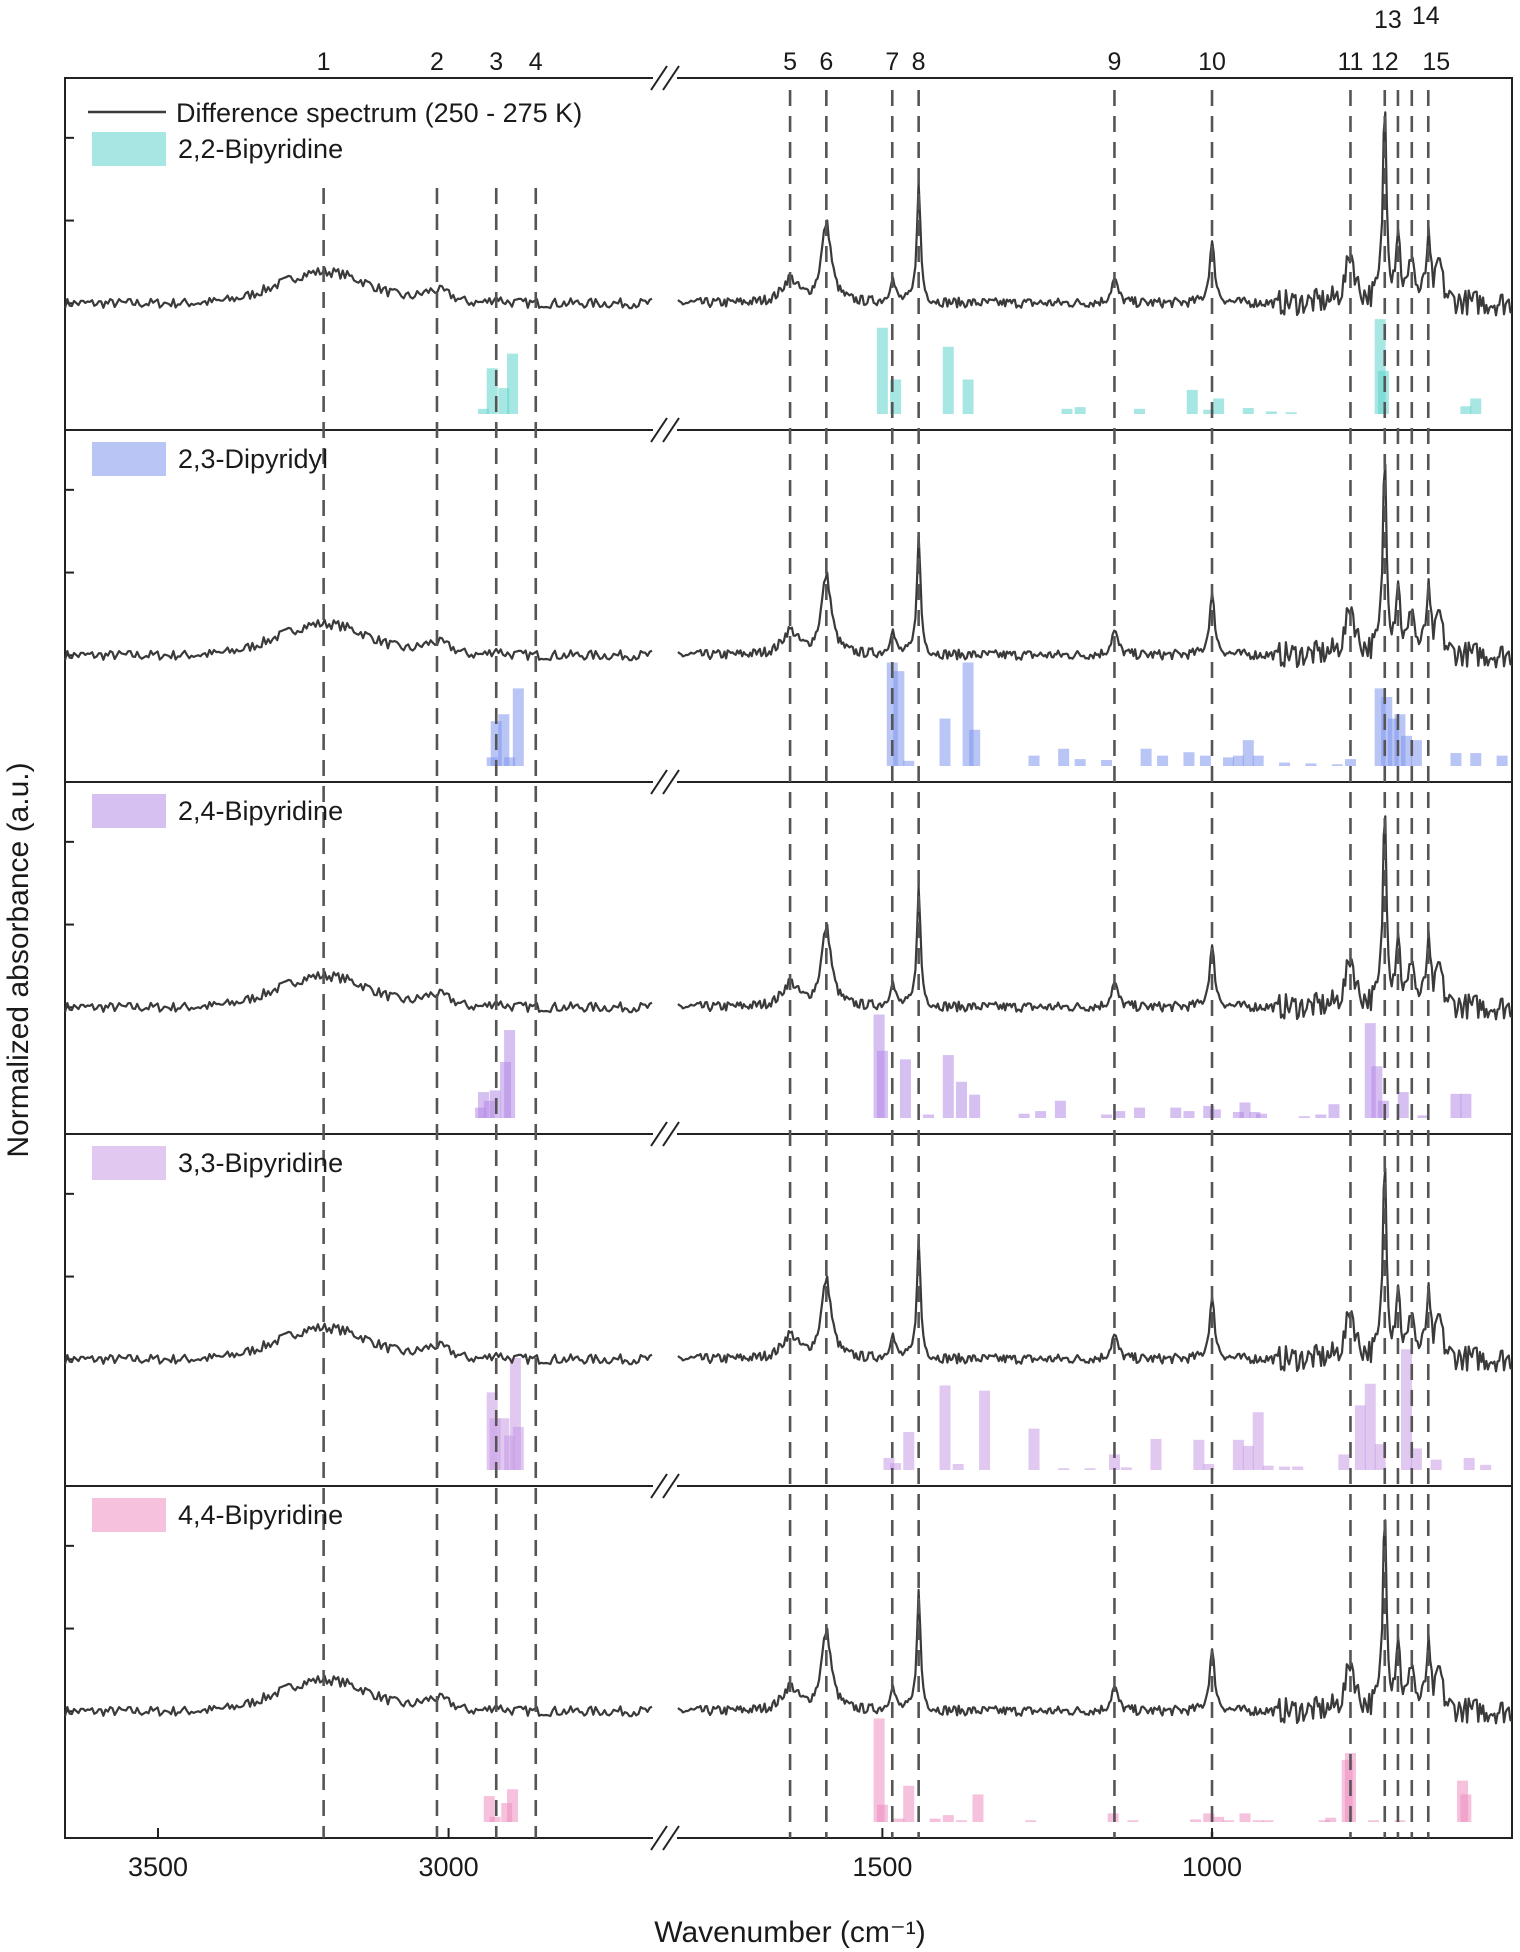 The image size is (1520, 1952). Describe the element at coordinates (1114, 62) in the screenshot. I see `peak-label: 9` at that location.